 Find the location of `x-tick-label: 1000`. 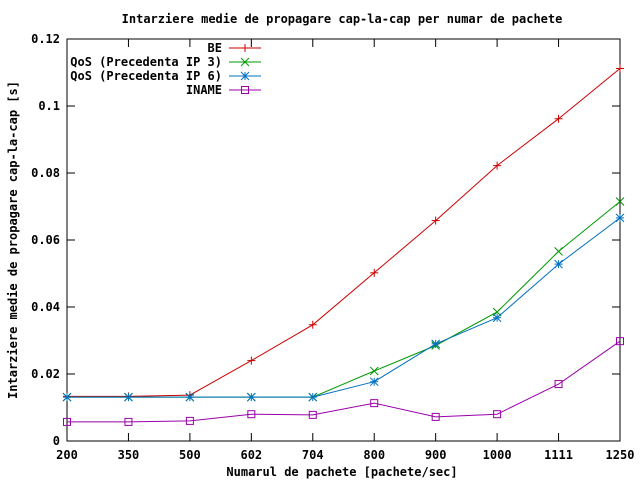

x-tick-label: 1000 is located at coordinates (497, 455).